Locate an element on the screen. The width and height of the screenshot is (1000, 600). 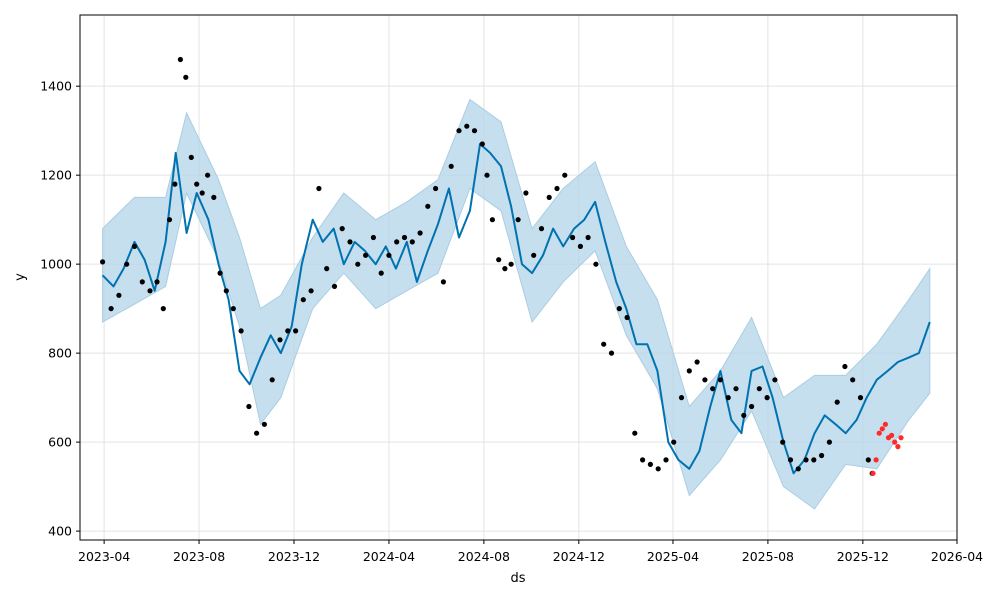
x-tick-label: 2026-04 is located at coordinates (957, 556).